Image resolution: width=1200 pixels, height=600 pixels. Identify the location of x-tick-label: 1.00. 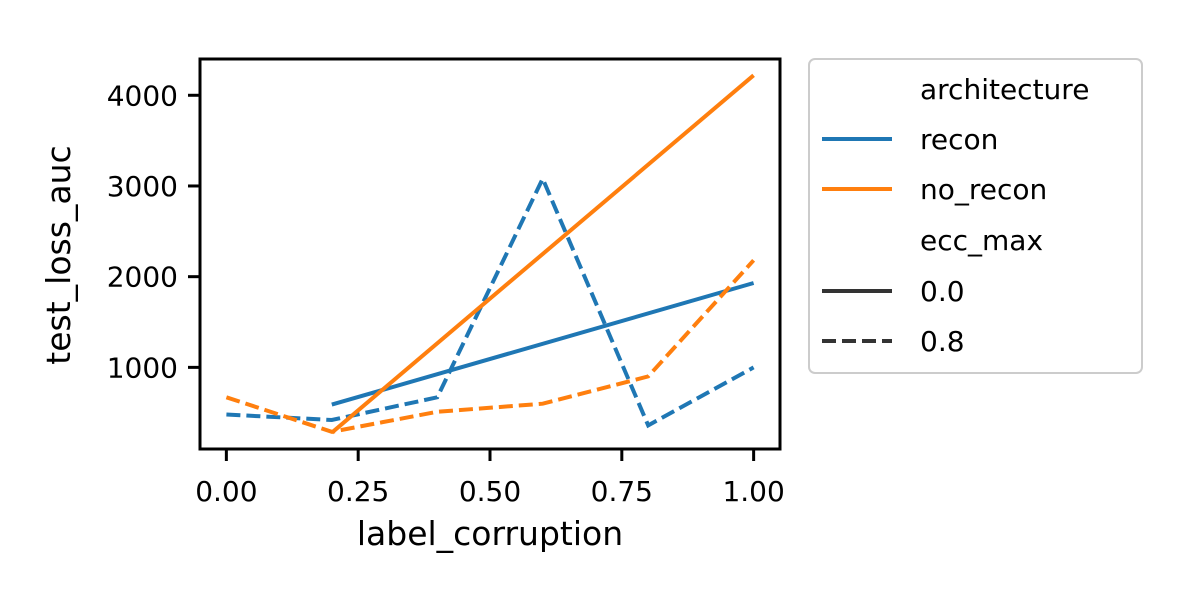
(753, 491).